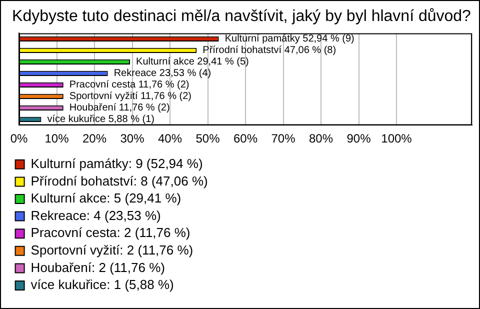 Image resolution: width=480 pixels, height=309 pixels. What do you see at coordinates (102, 284) in the screenshot?
I see `legend-label: více kukuřice: 1 (5,88 %)` at bounding box center [102, 284].